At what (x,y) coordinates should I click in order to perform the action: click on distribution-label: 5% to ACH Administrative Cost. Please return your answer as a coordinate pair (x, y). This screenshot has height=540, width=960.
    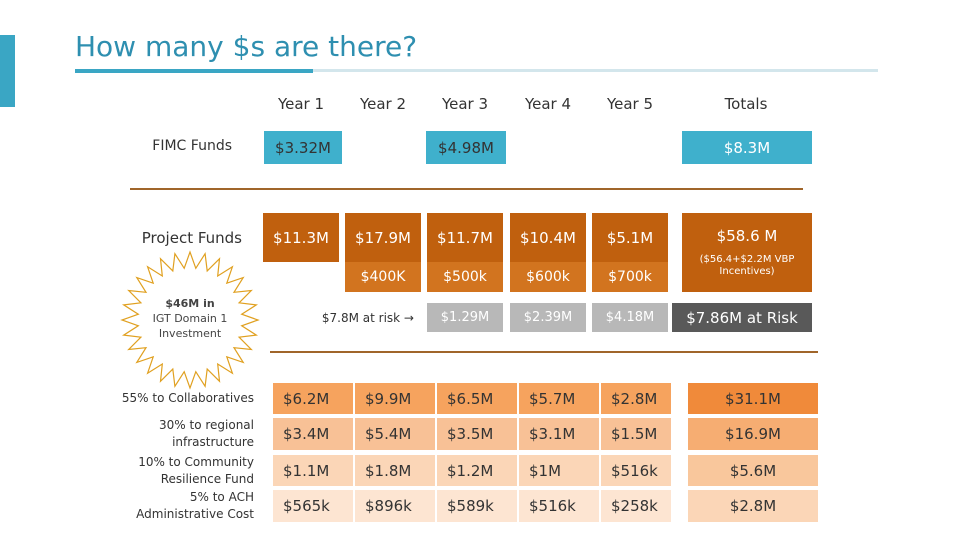
    Looking at the image, I should click on (195, 505).